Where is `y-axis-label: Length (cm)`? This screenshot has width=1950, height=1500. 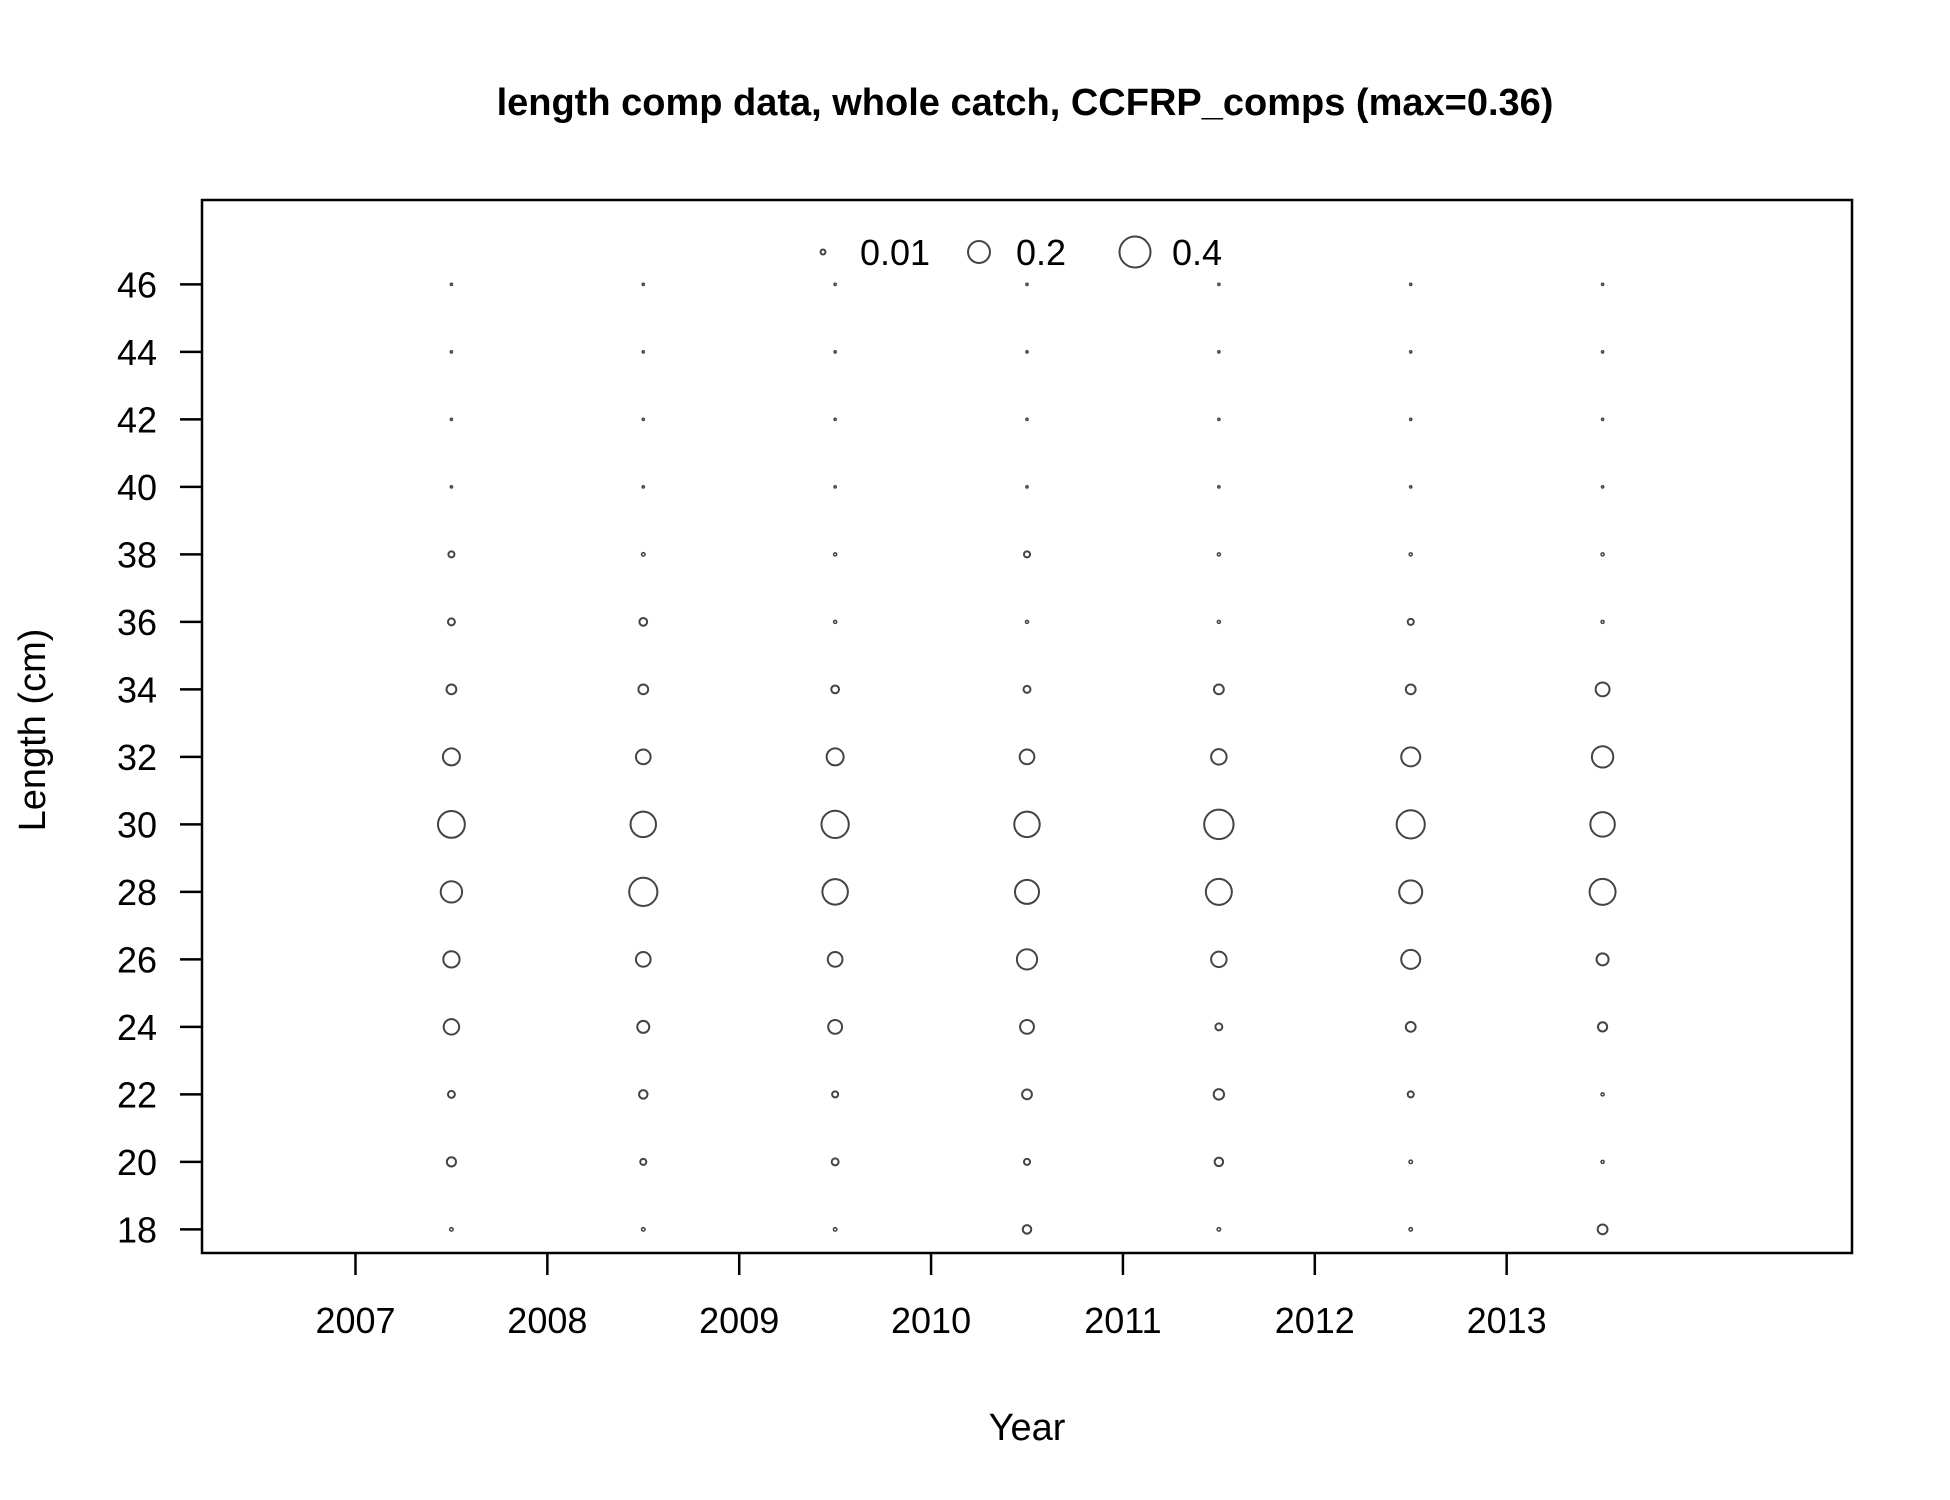 y-axis-label: Length (cm) is located at coordinates (33, 730).